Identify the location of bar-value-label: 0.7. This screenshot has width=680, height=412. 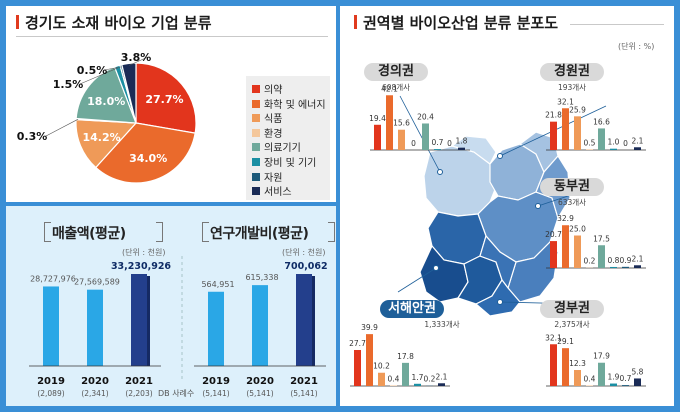
(626, 378).